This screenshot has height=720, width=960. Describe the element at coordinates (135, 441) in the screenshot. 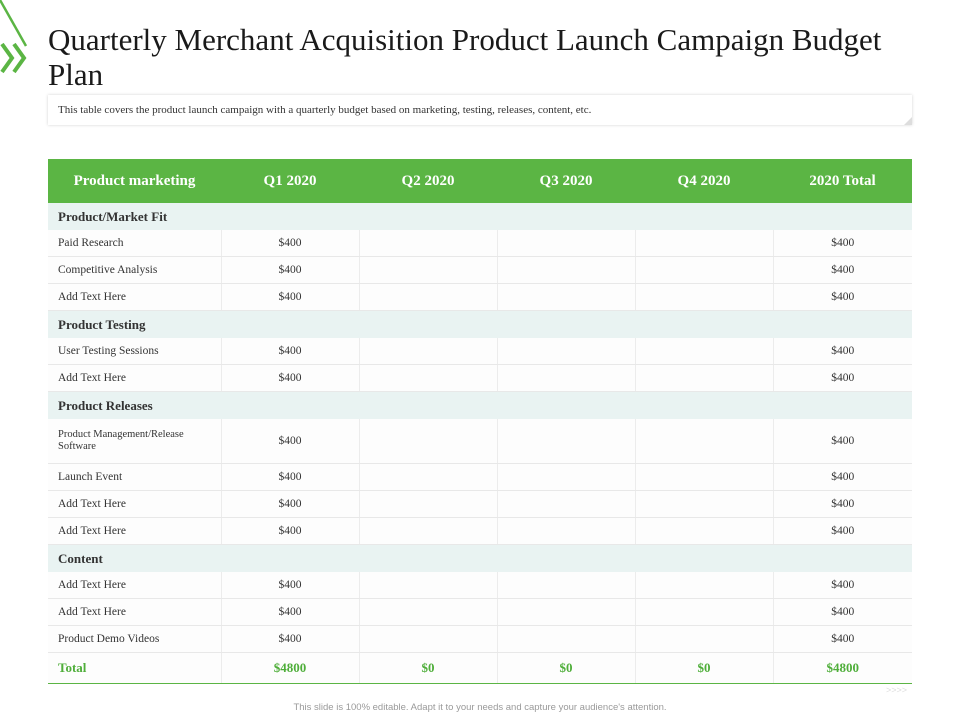

I see `row-label: Product Management/Release Software` at that location.